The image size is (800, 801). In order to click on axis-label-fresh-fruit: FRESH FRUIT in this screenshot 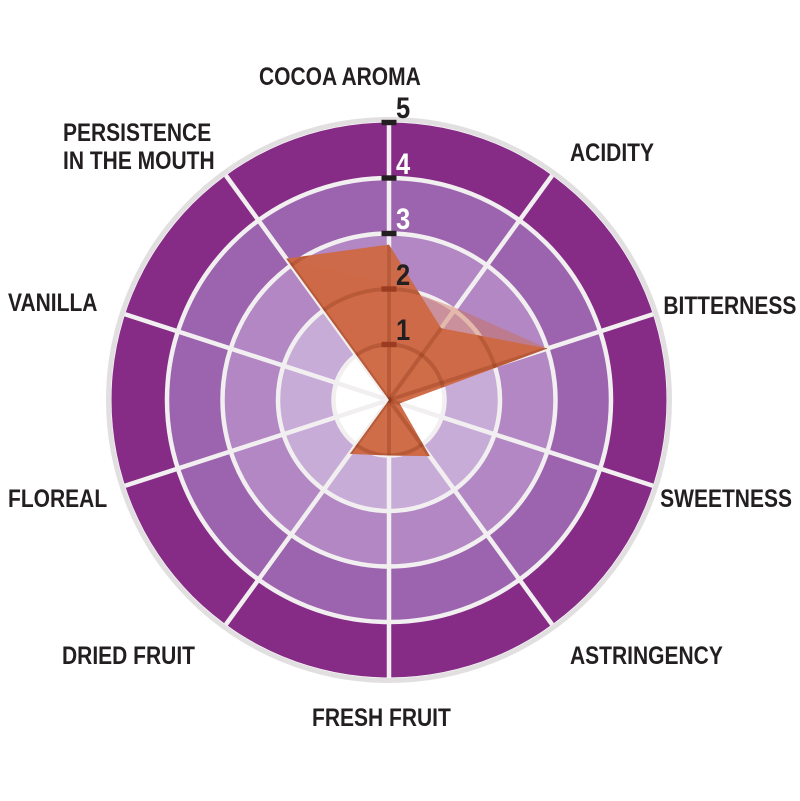, I will do `click(381, 718)`.